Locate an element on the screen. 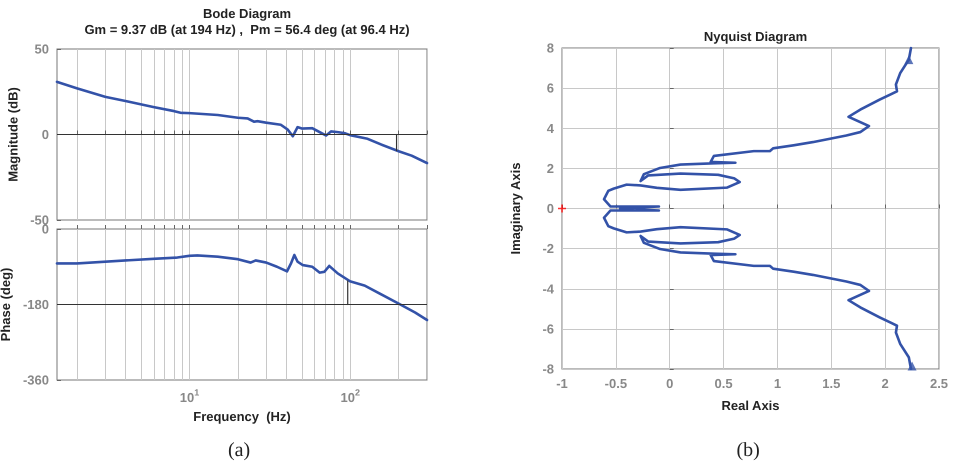 This screenshot has width=953, height=464. y-tick-label: -180 is located at coordinates (35, 304).